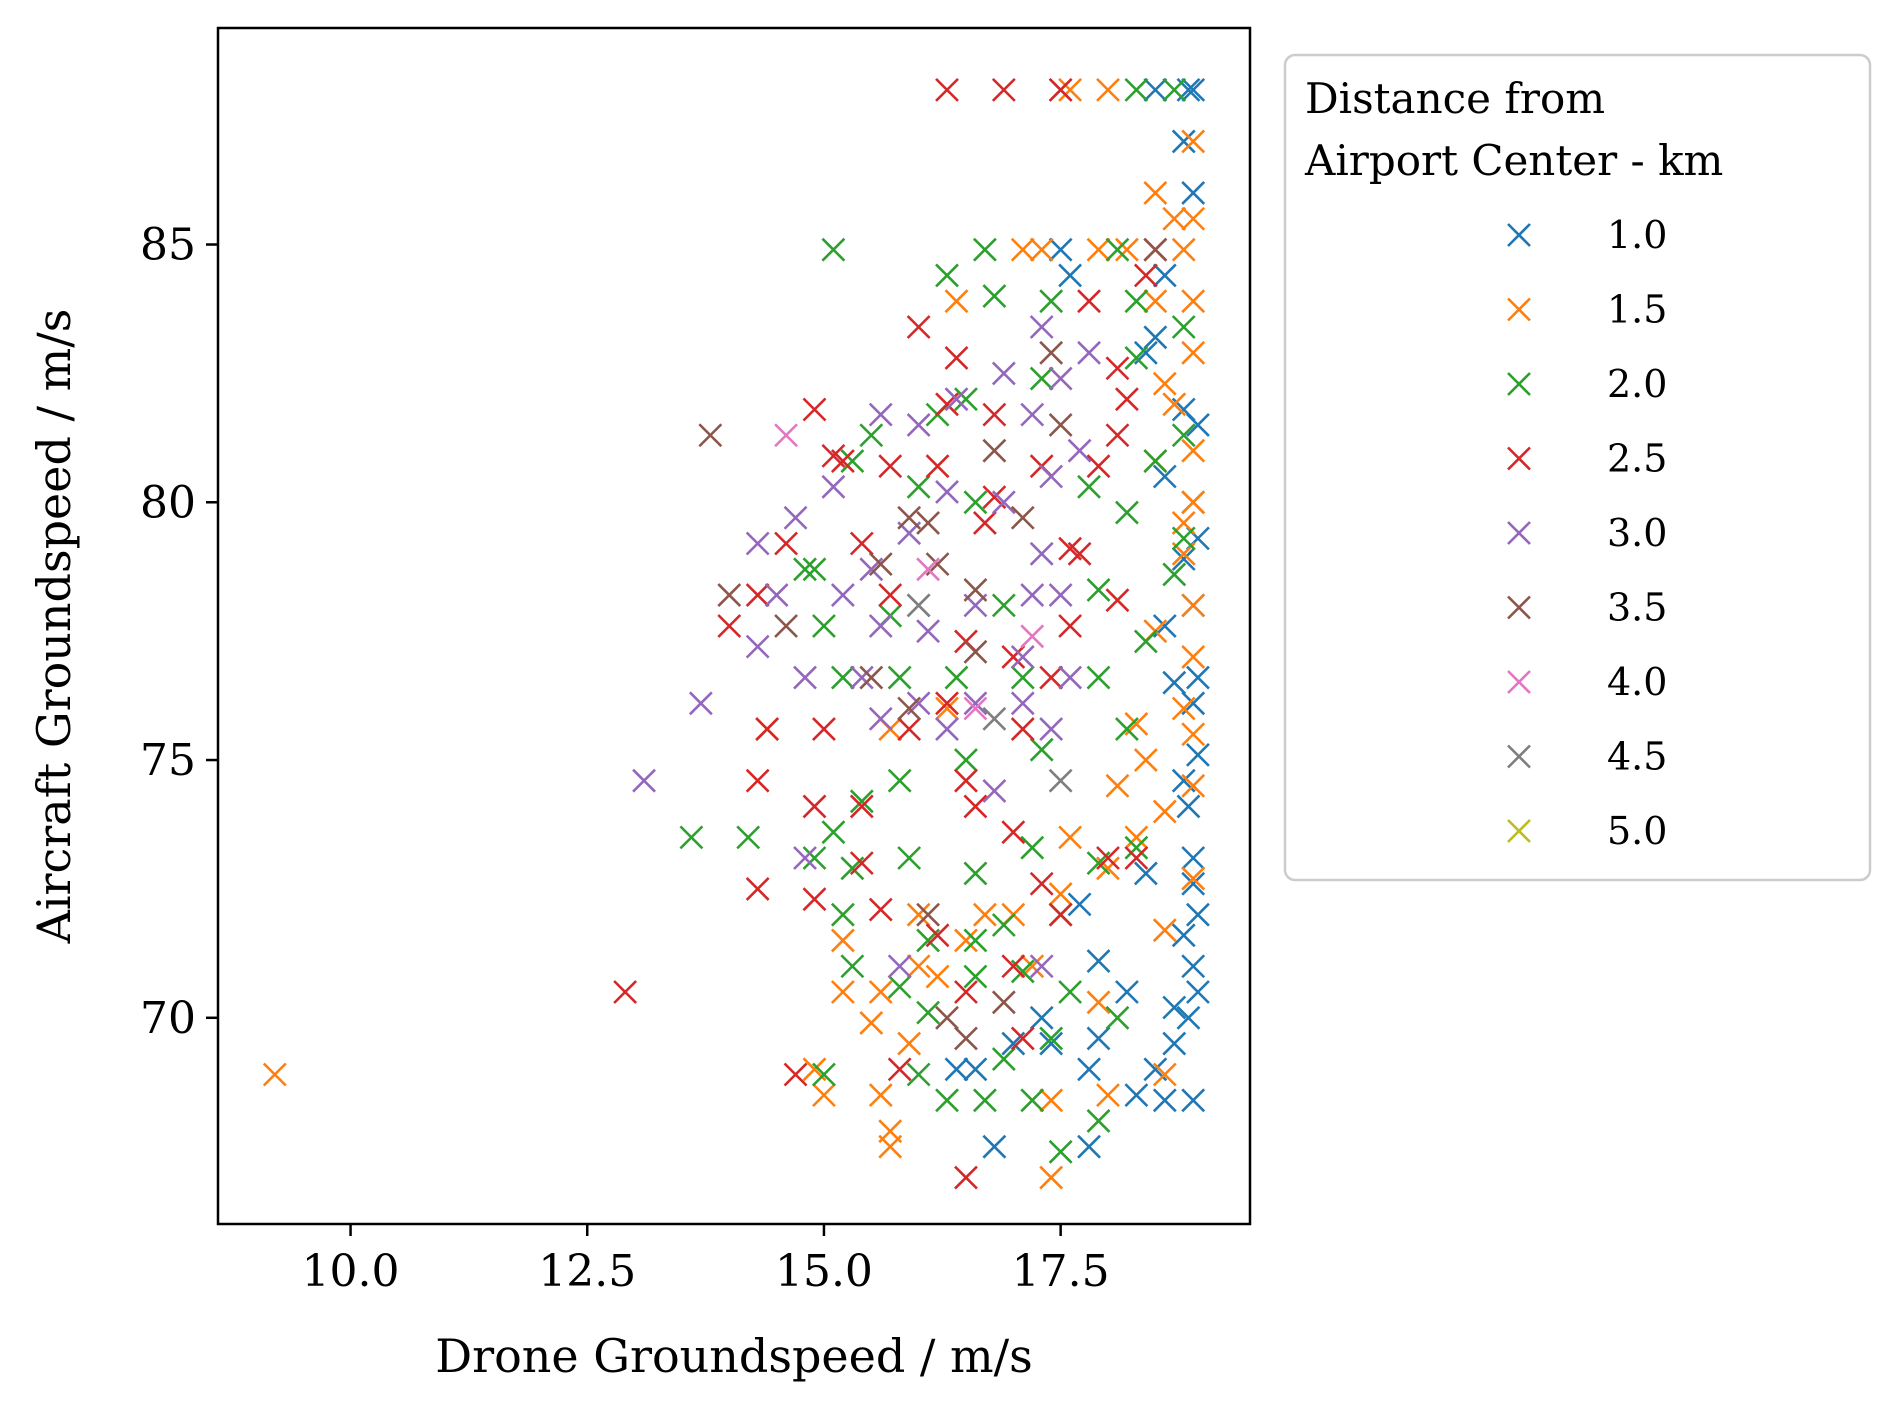  I want to click on legend-entry-3.0: 3.0, so click(1587, 533).